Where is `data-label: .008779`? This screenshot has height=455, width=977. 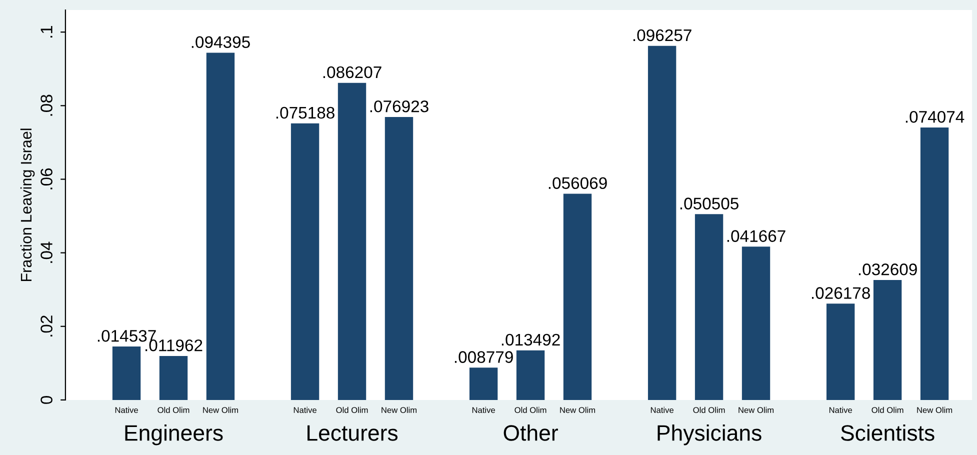 data-label: .008779 is located at coordinates (483, 357).